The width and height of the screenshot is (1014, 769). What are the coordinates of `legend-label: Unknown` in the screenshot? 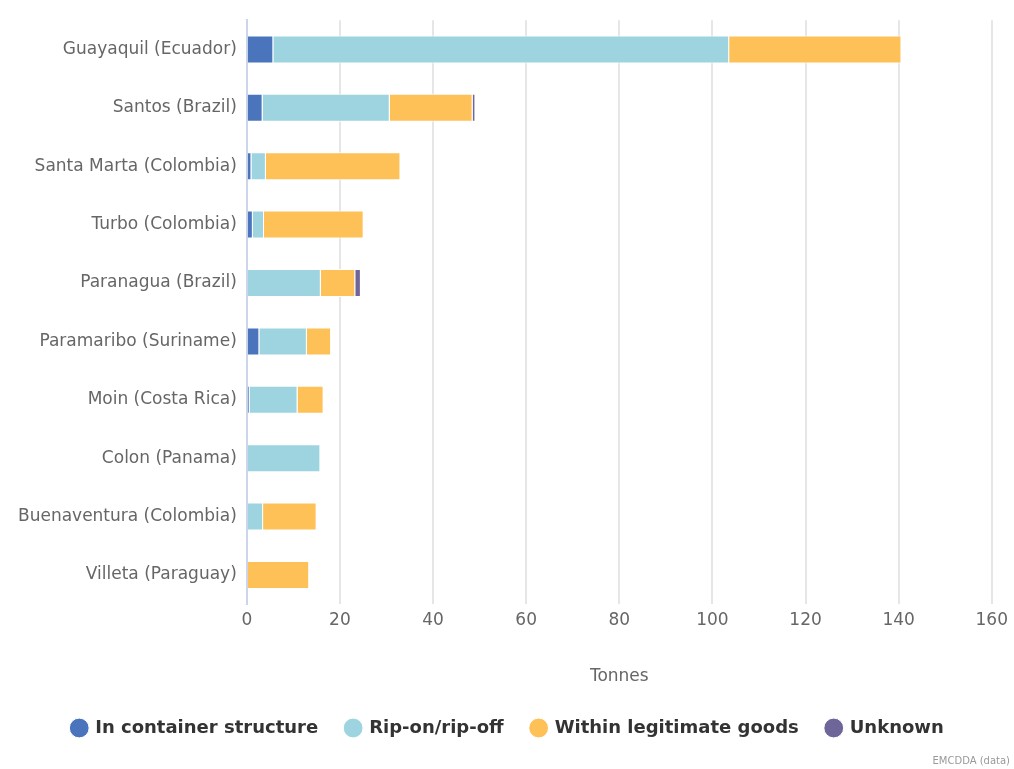 It's located at (896, 726).